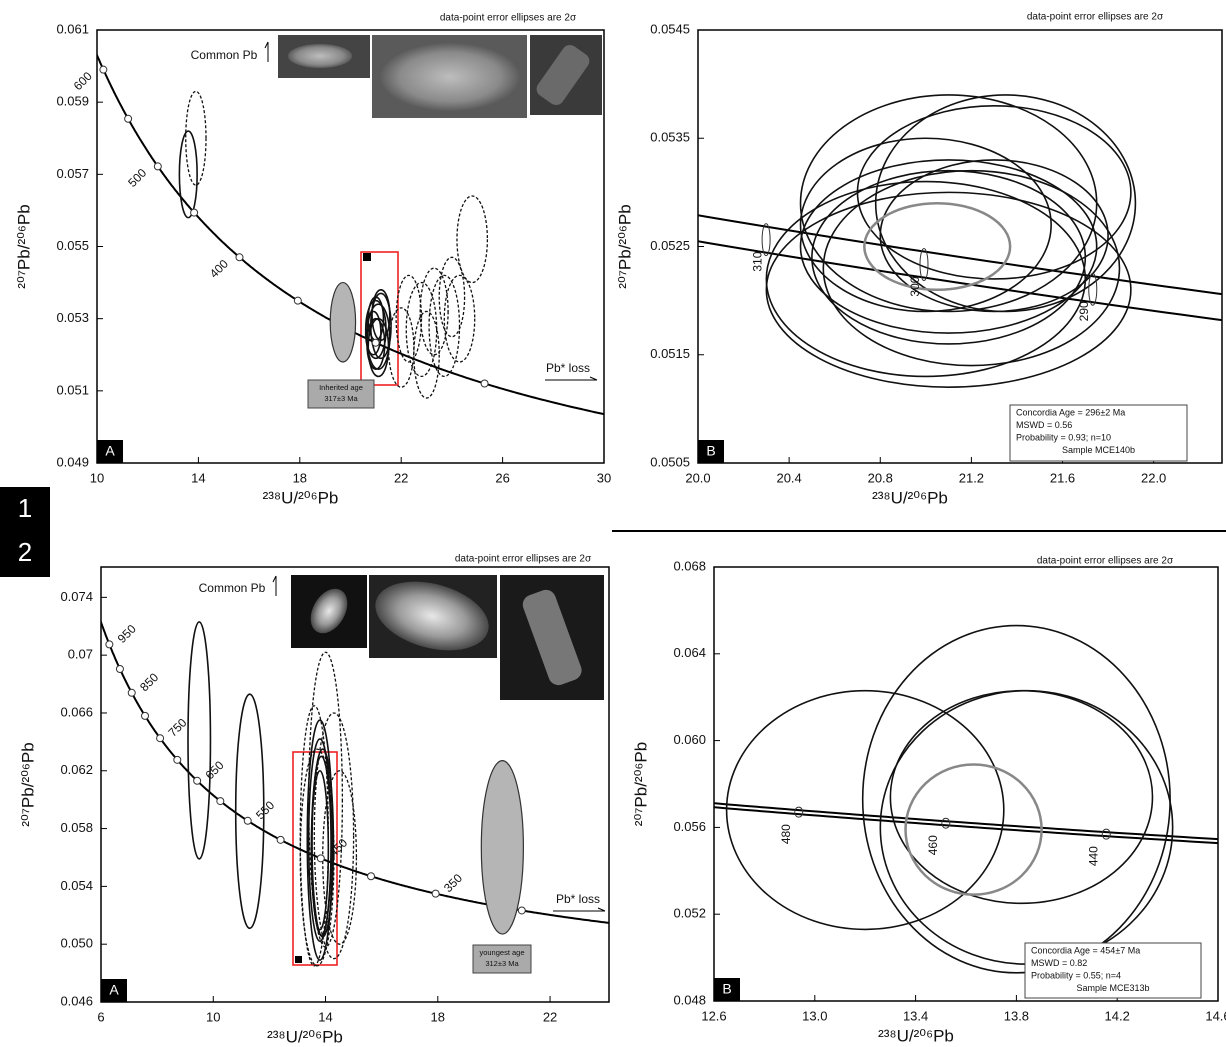 The image size is (1226, 1047). What do you see at coordinates (338, 848) in the screenshot?
I see `age-label: 450` at bounding box center [338, 848].